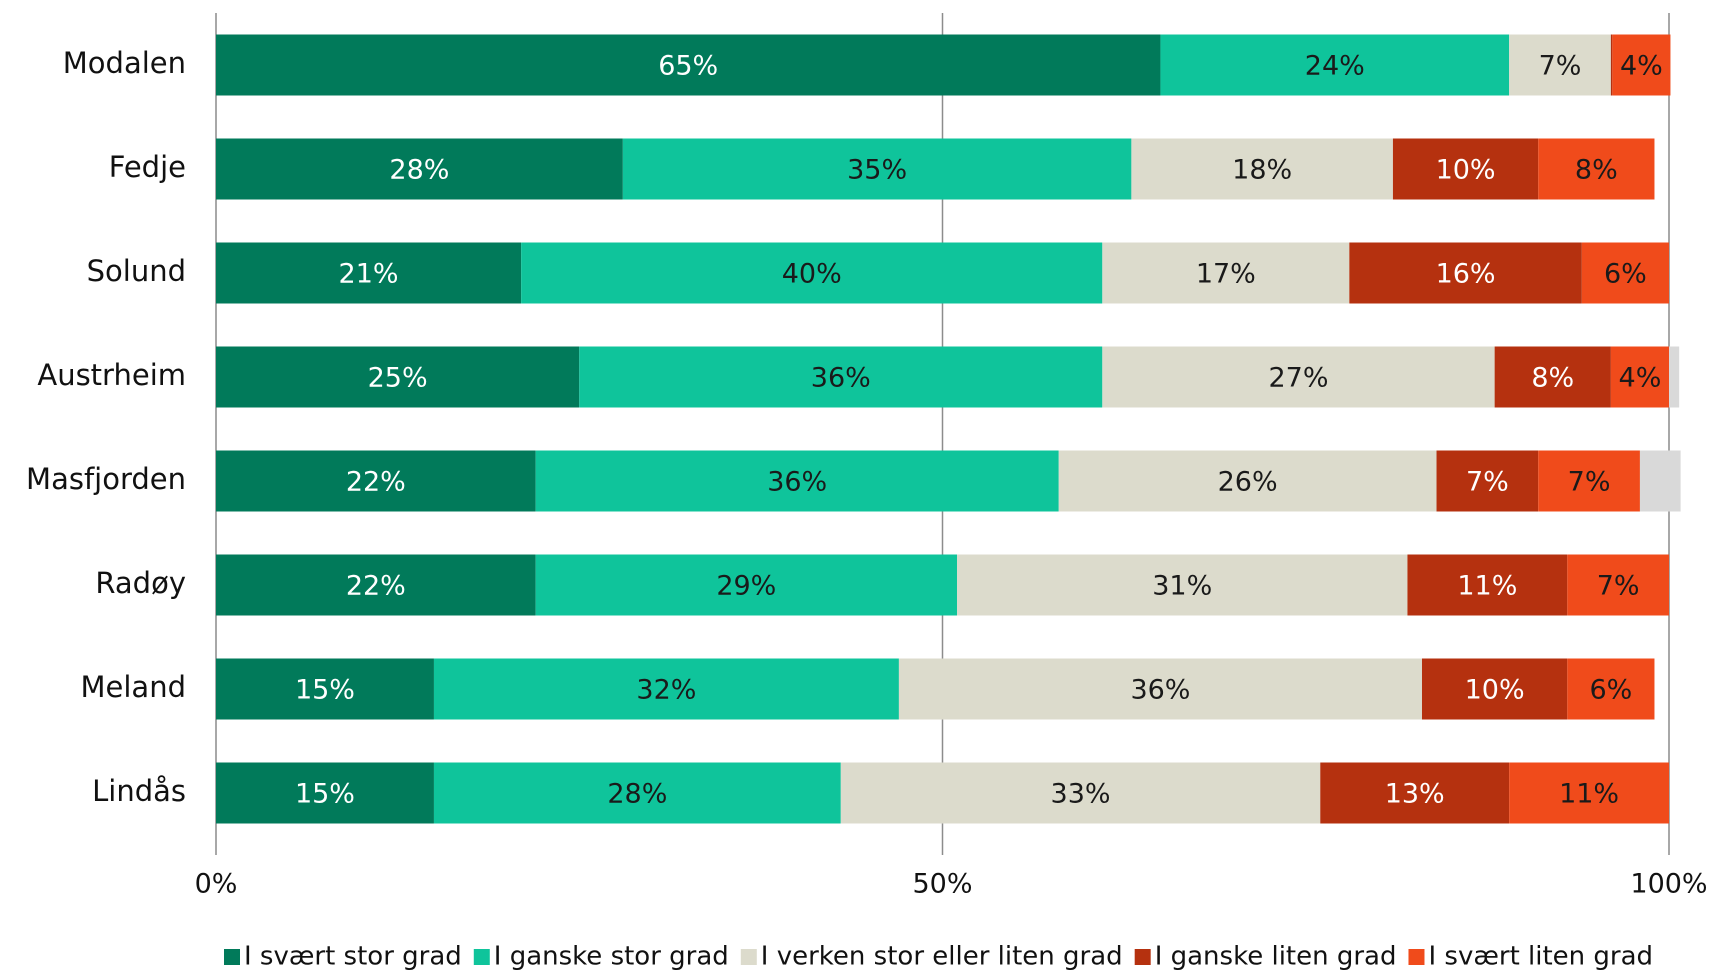 This screenshot has height=976, width=1710. I want to click on value-label: 27%, so click(1298, 378).